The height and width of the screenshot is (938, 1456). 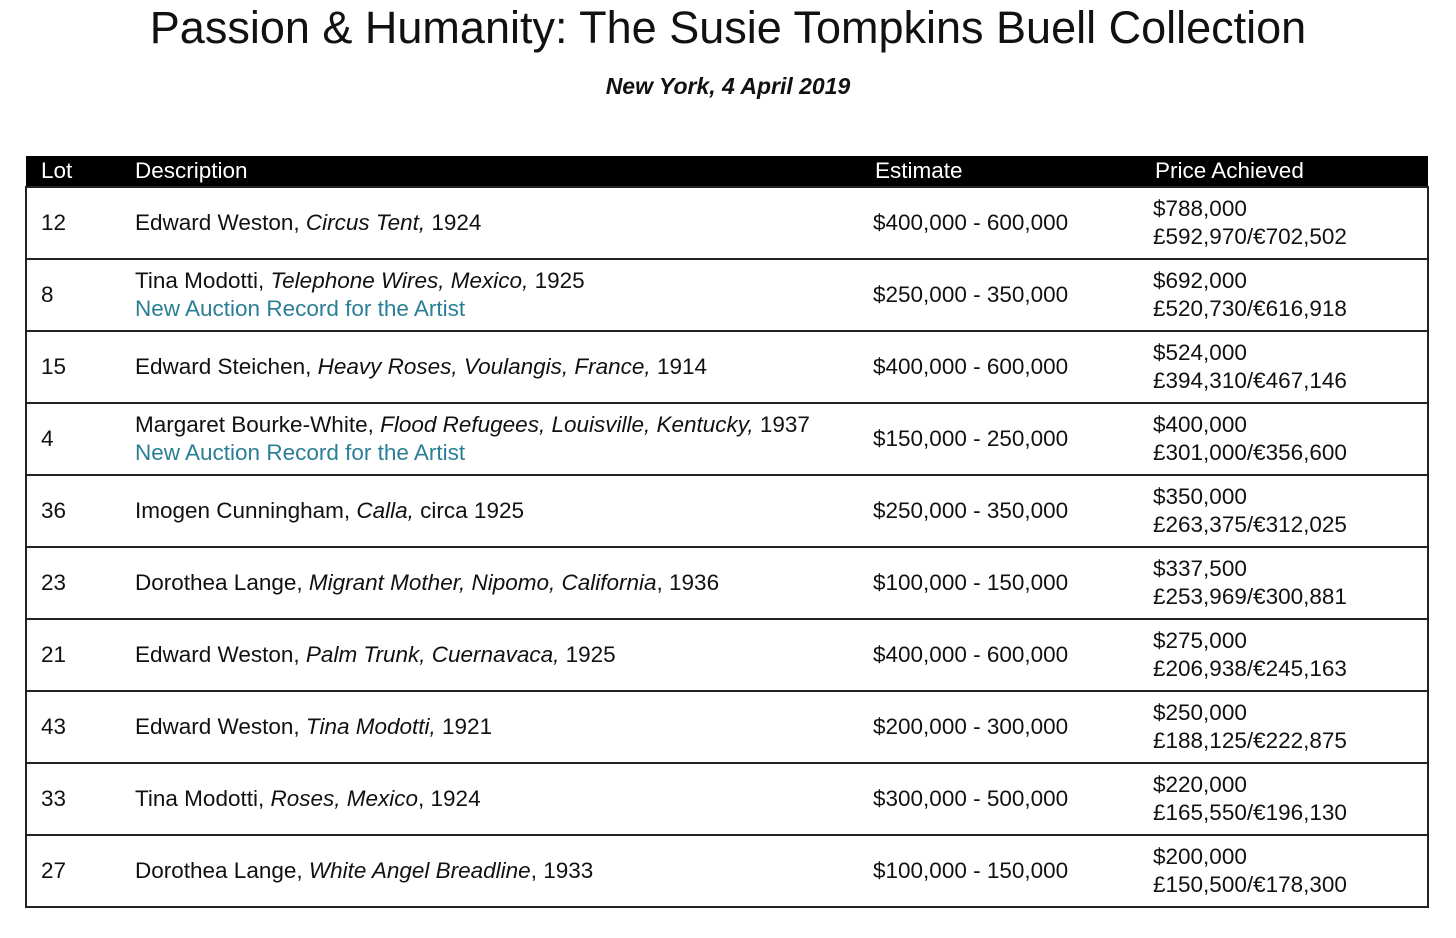 What do you see at coordinates (1200, 280) in the screenshot?
I see `price-usd: $692,000` at bounding box center [1200, 280].